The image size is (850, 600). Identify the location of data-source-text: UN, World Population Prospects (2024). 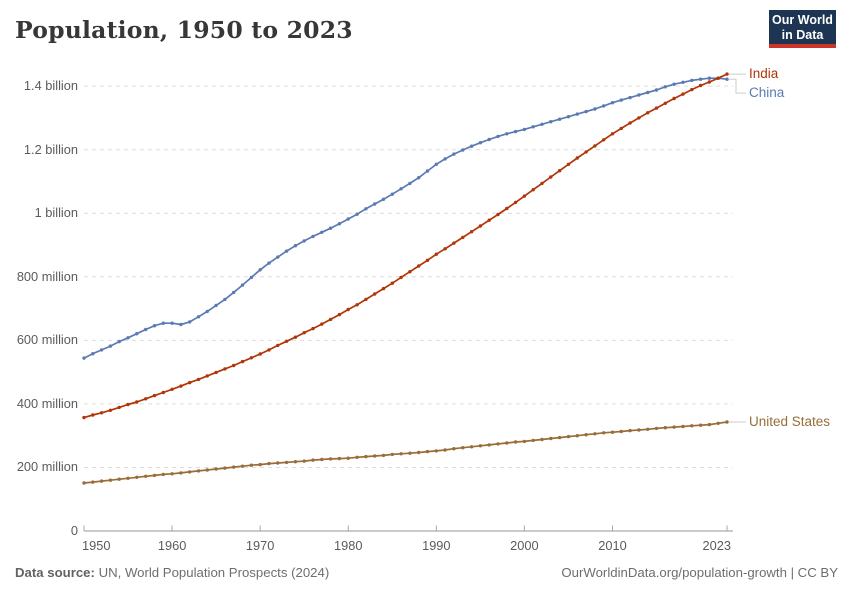
(214, 572).